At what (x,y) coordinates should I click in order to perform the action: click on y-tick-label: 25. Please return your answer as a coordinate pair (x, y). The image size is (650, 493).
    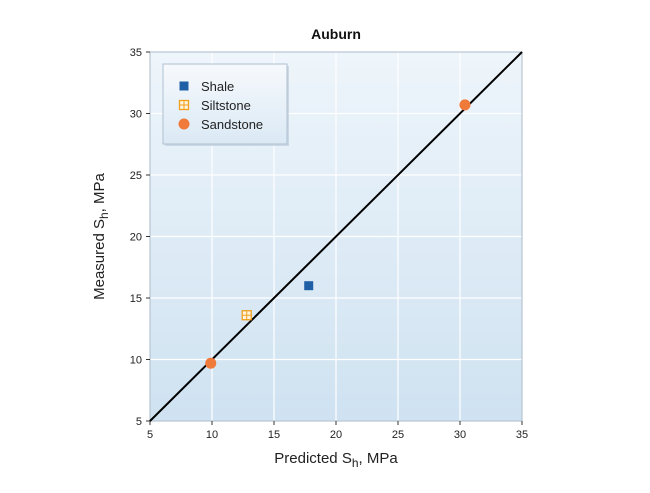
    Looking at the image, I should click on (136, 176).